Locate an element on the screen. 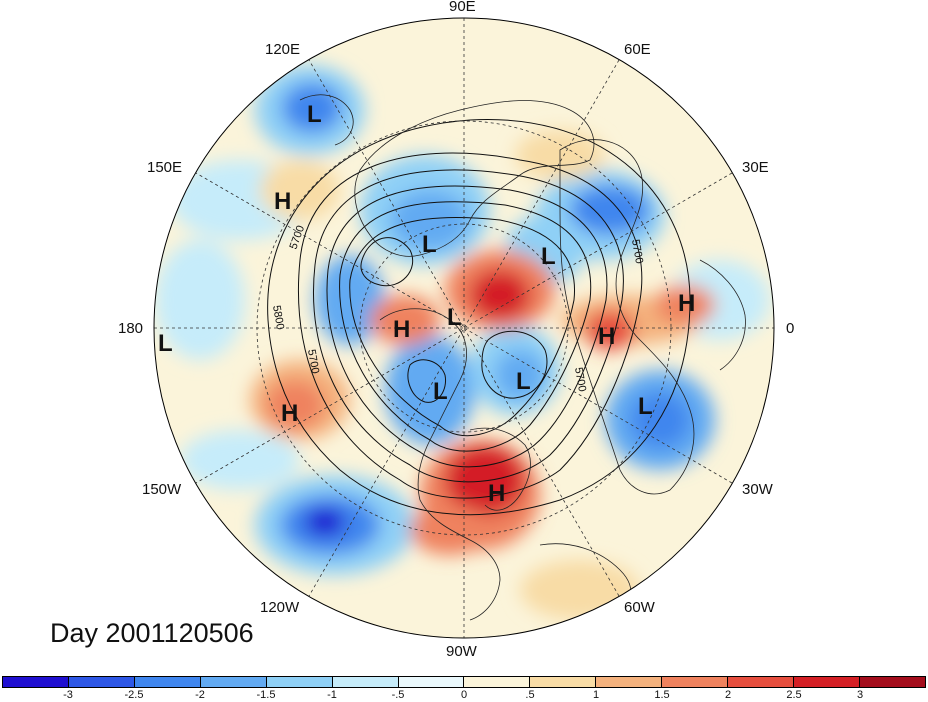  day-label: Day 2001120506 is located at coordinates (152, 633).